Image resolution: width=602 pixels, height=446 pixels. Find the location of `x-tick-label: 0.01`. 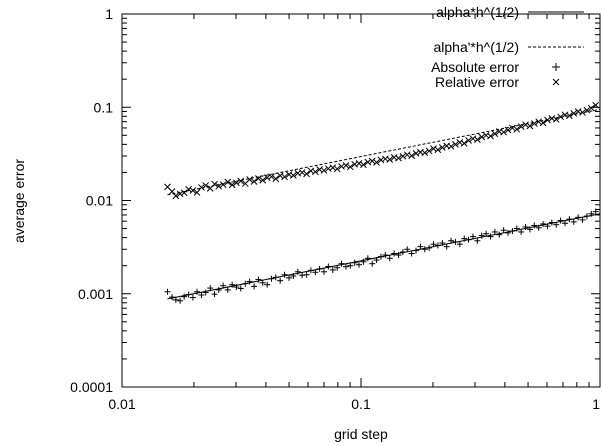

x-tick-label: 0.01 is located at coordinates (121, 404).